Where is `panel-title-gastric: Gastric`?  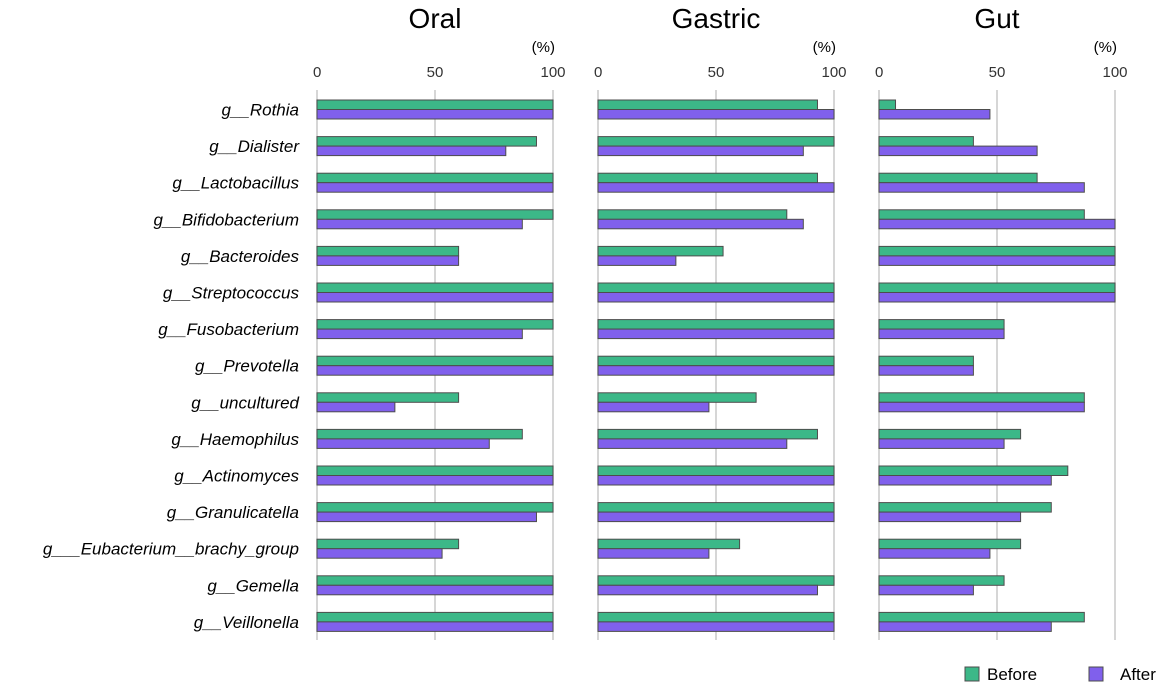 panel-title-gastric: Gastric is located at coordinates (716, 18).